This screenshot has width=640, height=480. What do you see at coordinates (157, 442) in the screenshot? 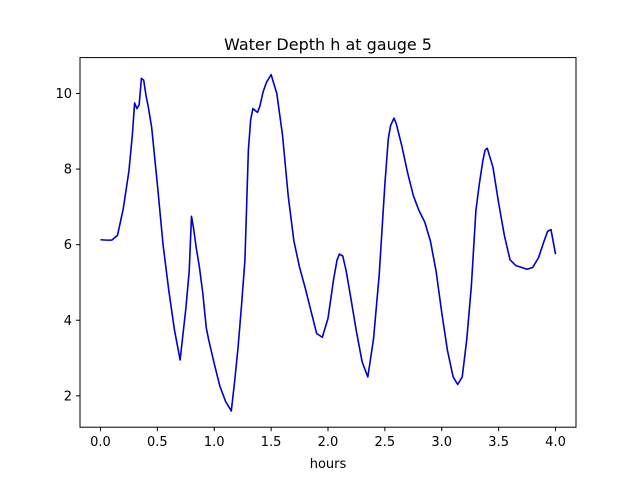
I see `x-tick-label: 0.5` at bounding box center [157, 442].